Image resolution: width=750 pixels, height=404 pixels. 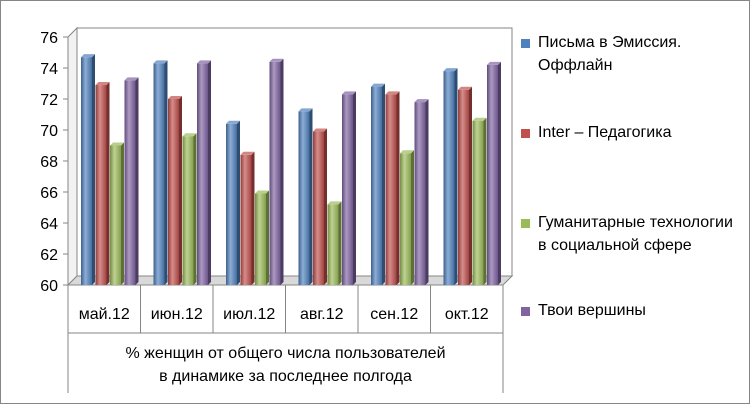 What do you see at coordinates (49, 38) in the screenshot?
I see `y-tick-label: 76` at bounding box center [49, 38].